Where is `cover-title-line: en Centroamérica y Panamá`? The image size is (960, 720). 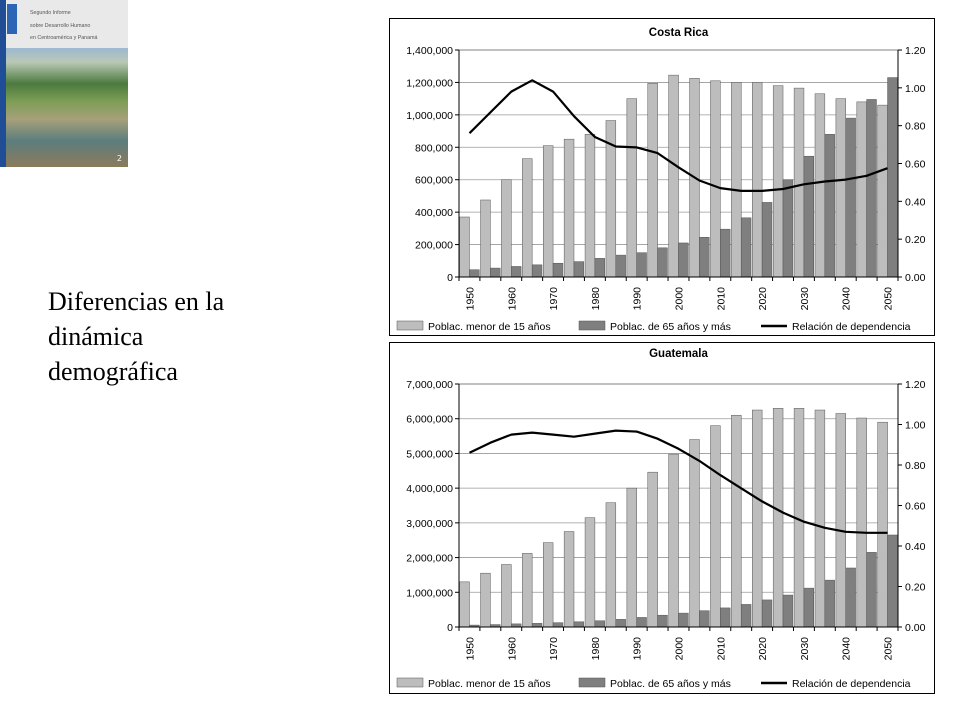
cover-title-line: en Centroamérica y Panamá is located at coordinates (64, 38).